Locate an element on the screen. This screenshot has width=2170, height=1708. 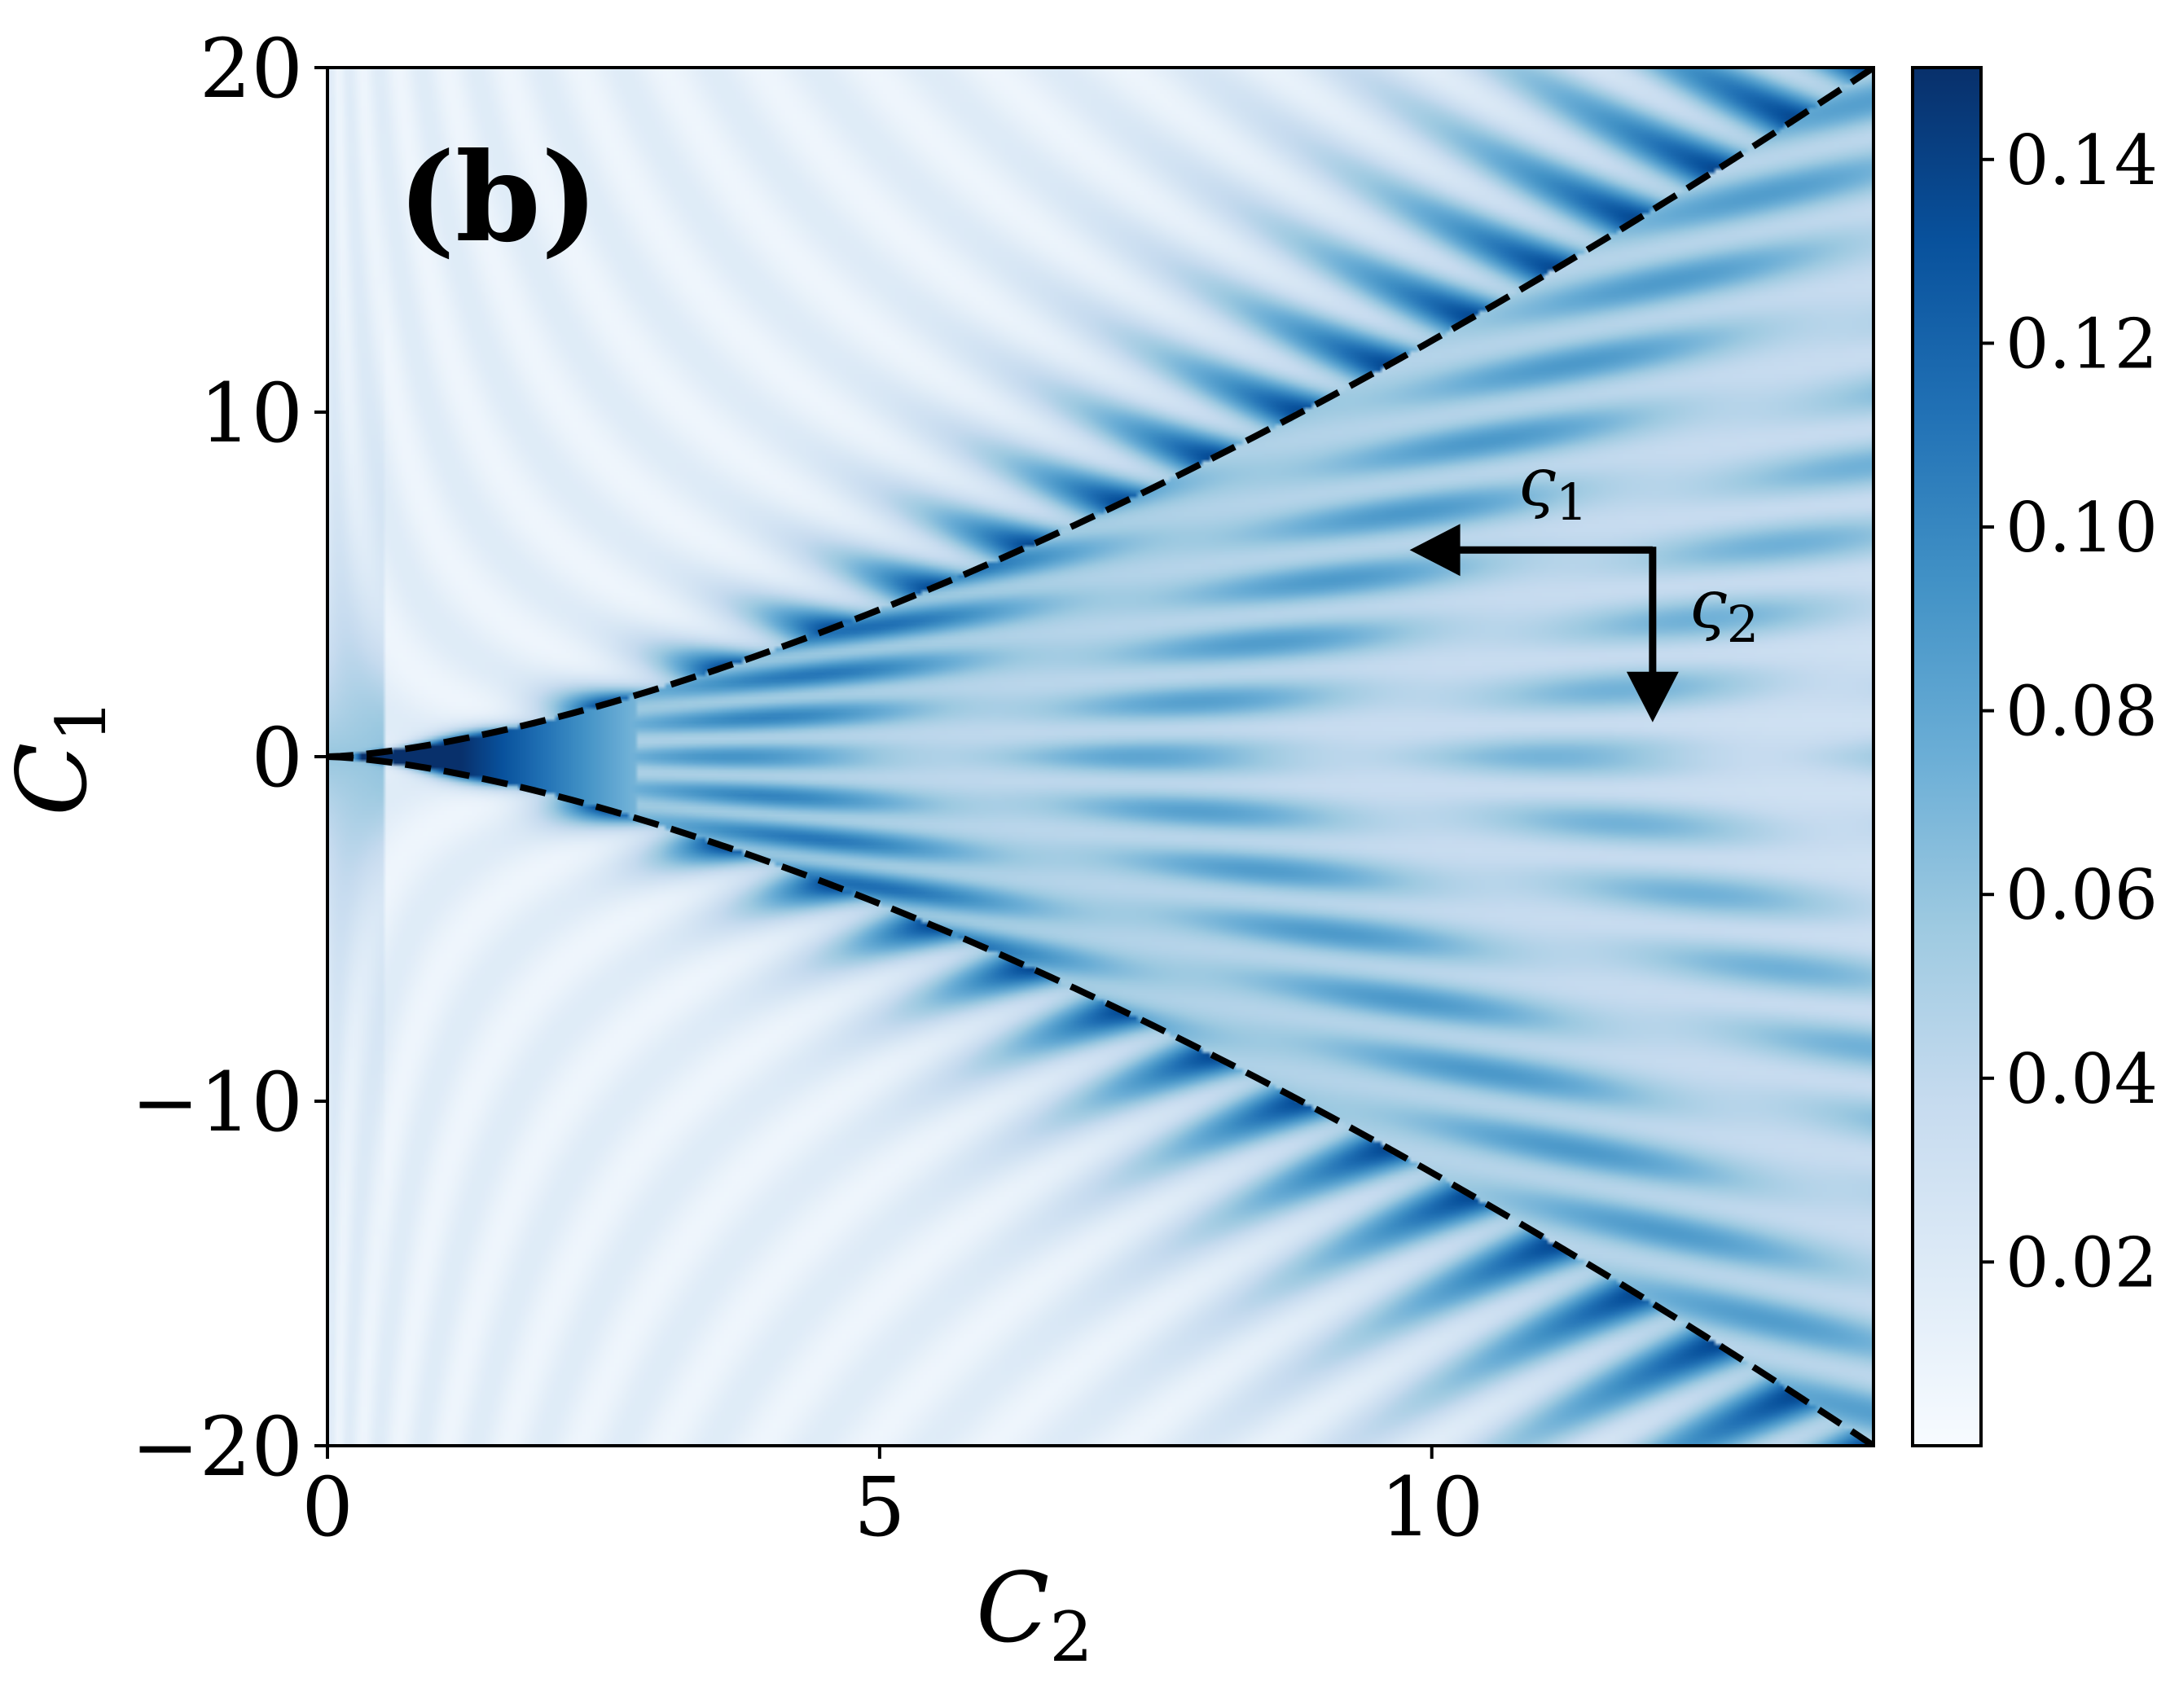
x-tick-label: 5 is located at coordinates (880, 1507).